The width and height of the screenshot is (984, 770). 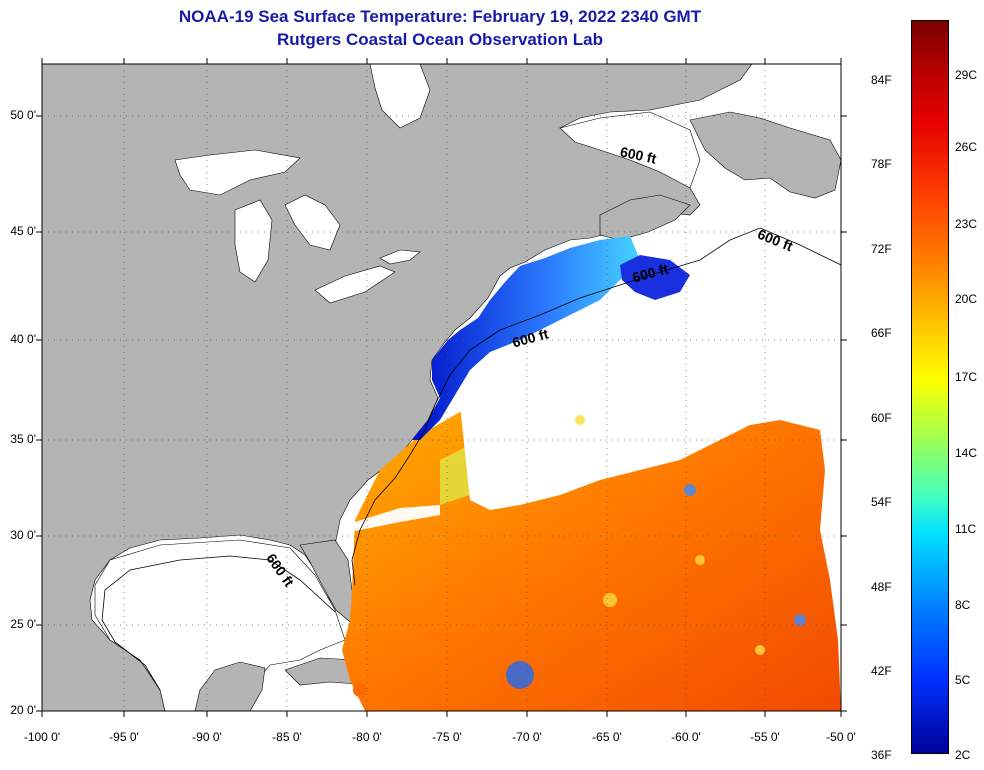 I want to click on latitude-label: 30 0', so click(x=23, y=535).